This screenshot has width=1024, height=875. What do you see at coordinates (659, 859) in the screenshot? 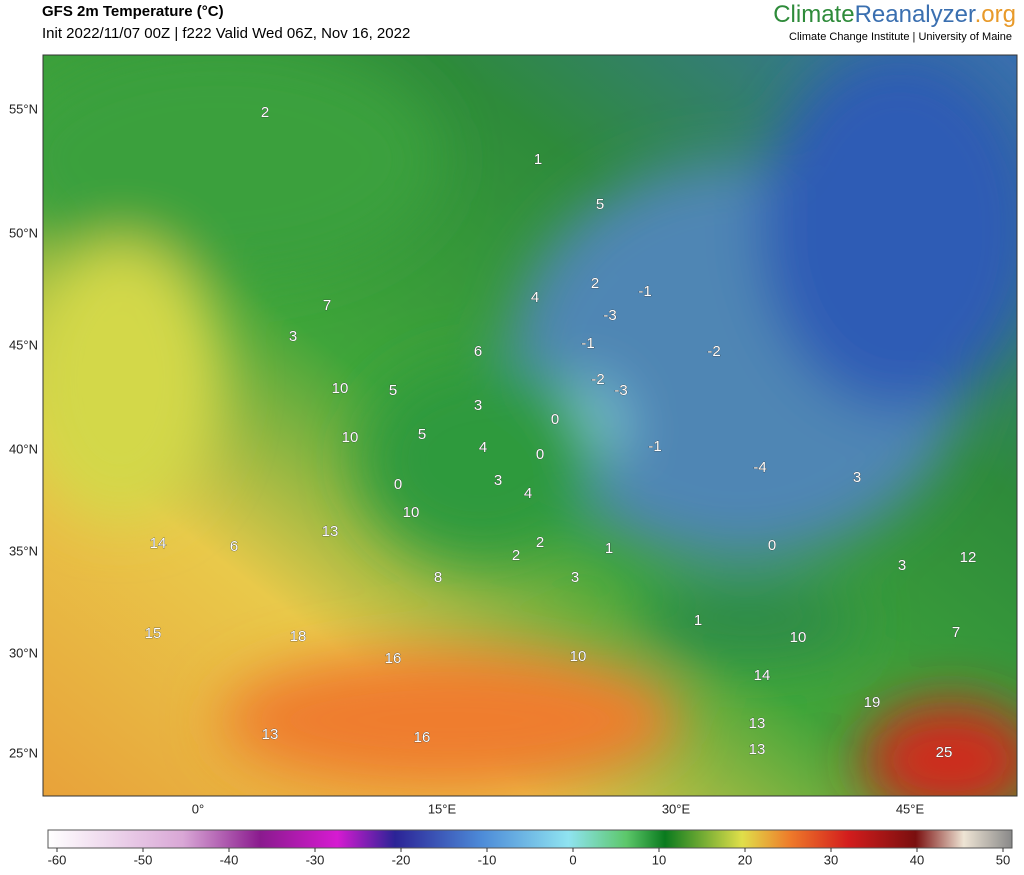
I see `colorbar-label: 10` at bounding box center [659, 859].